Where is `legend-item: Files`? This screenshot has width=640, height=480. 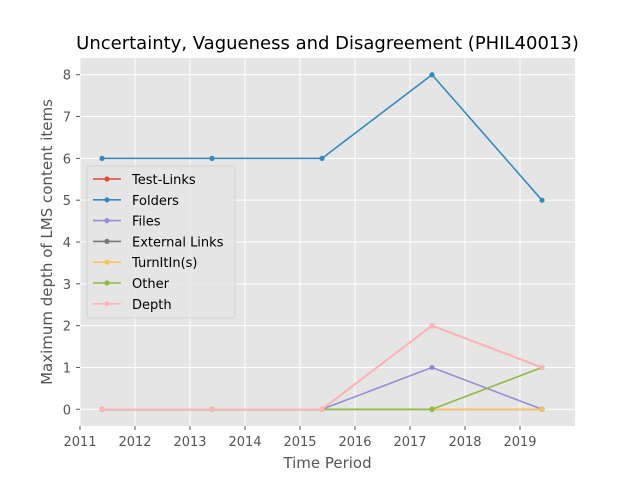
legend-item: Files is located at coordinates (127, 222).